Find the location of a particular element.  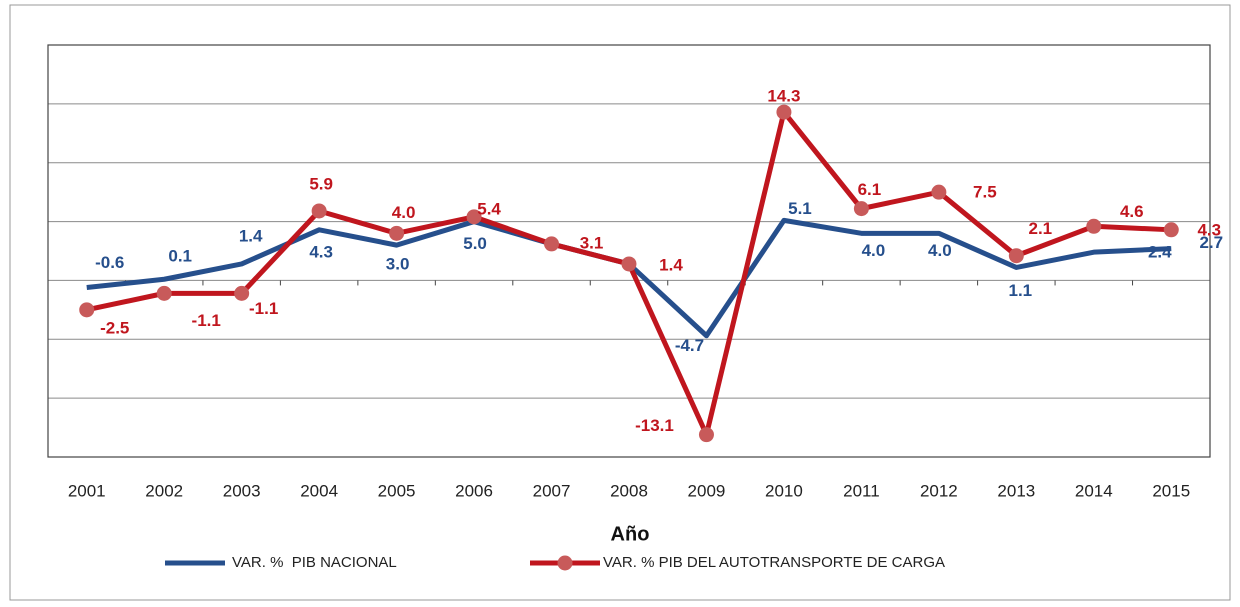

data-label: 1.1 is located at coordinates (1021, 290).